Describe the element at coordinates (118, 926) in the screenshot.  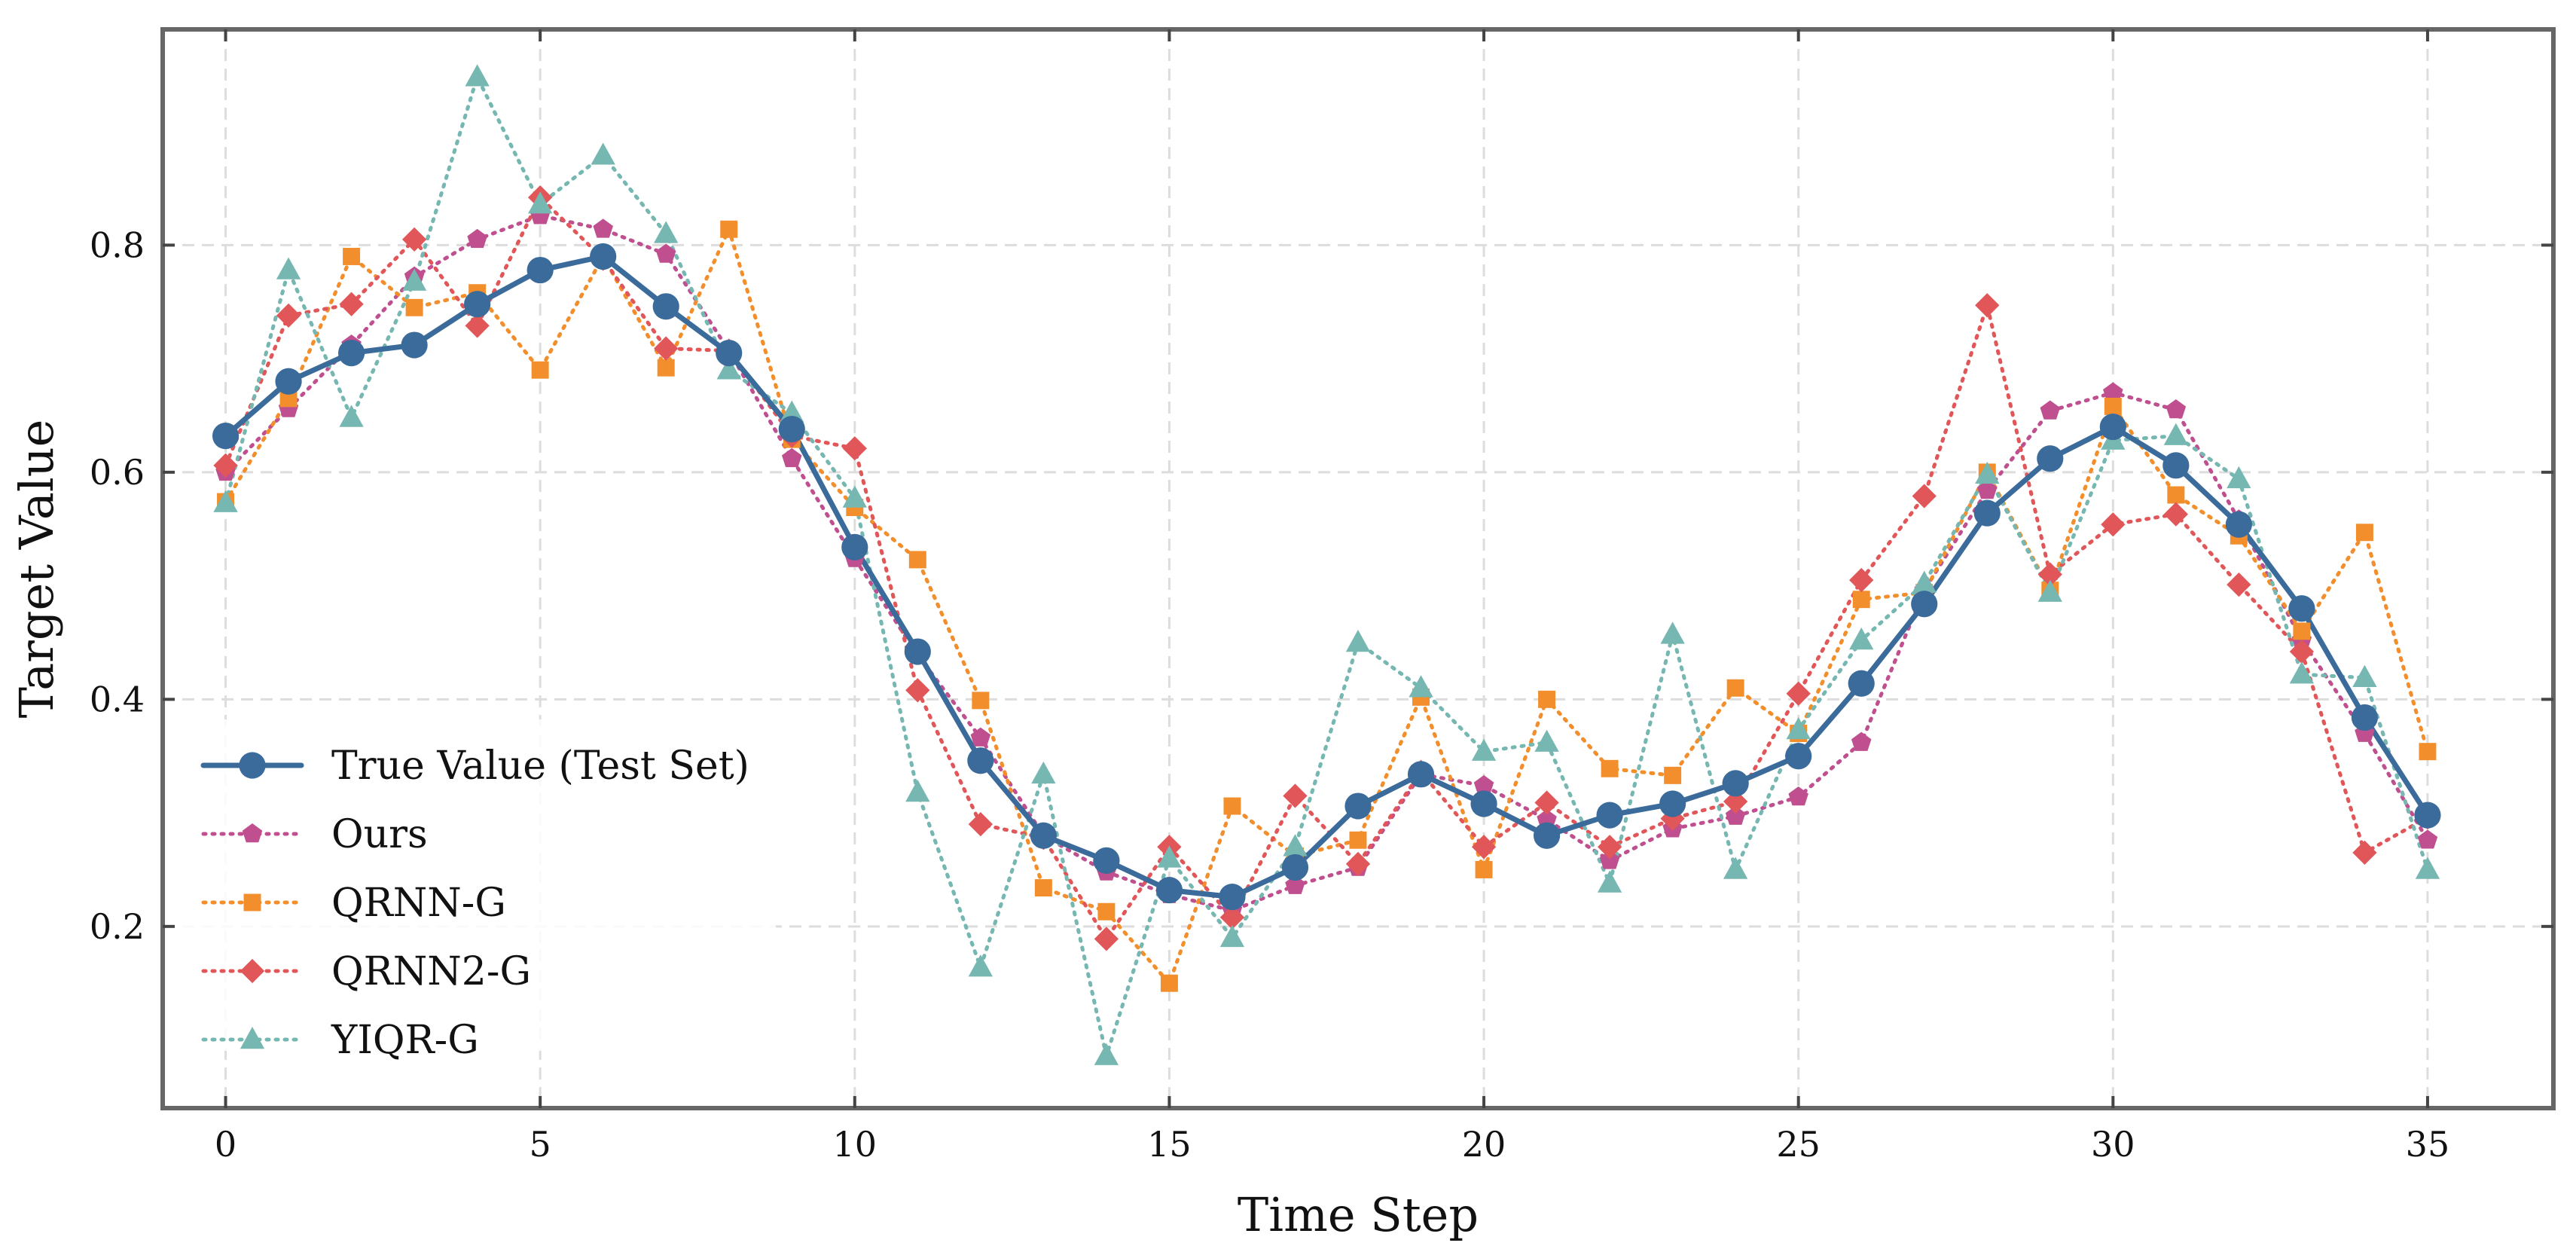
I see `y-tick-label: 0.2` at that location.